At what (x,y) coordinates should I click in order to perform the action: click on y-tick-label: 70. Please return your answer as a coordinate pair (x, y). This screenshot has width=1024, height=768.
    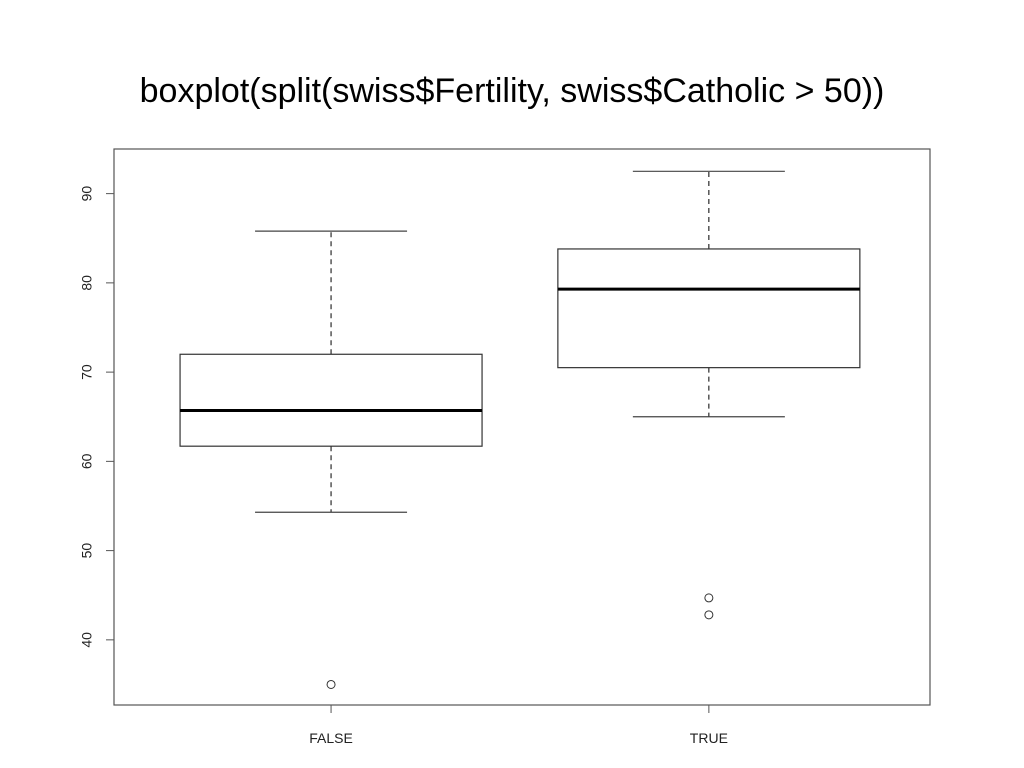
    Looking at the image, I should click on (87, 372).